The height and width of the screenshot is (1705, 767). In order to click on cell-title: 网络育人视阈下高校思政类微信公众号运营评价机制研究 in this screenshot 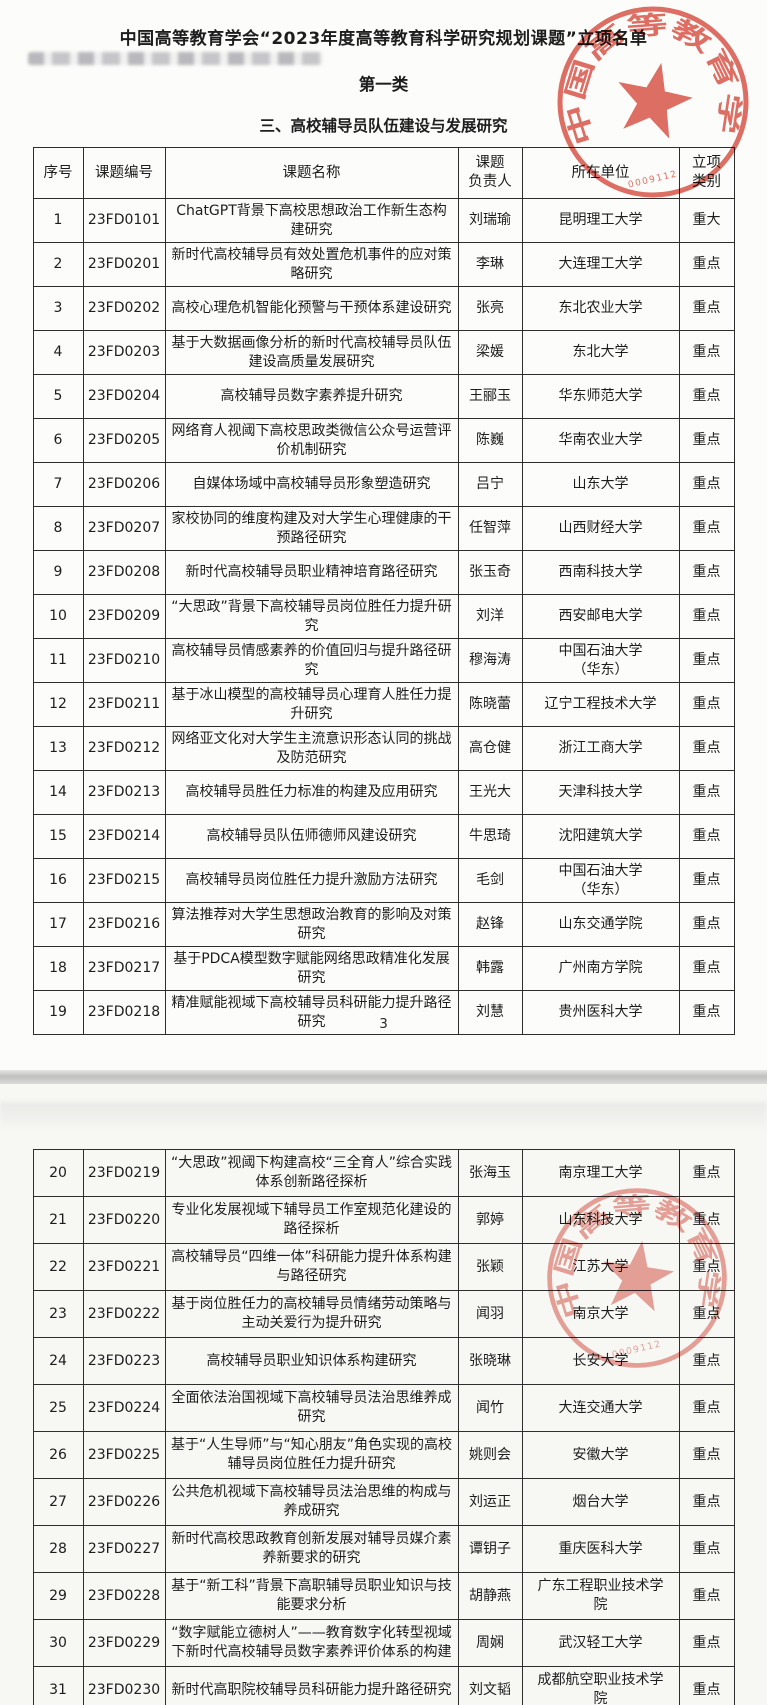, I will do `click(311, 440)`.